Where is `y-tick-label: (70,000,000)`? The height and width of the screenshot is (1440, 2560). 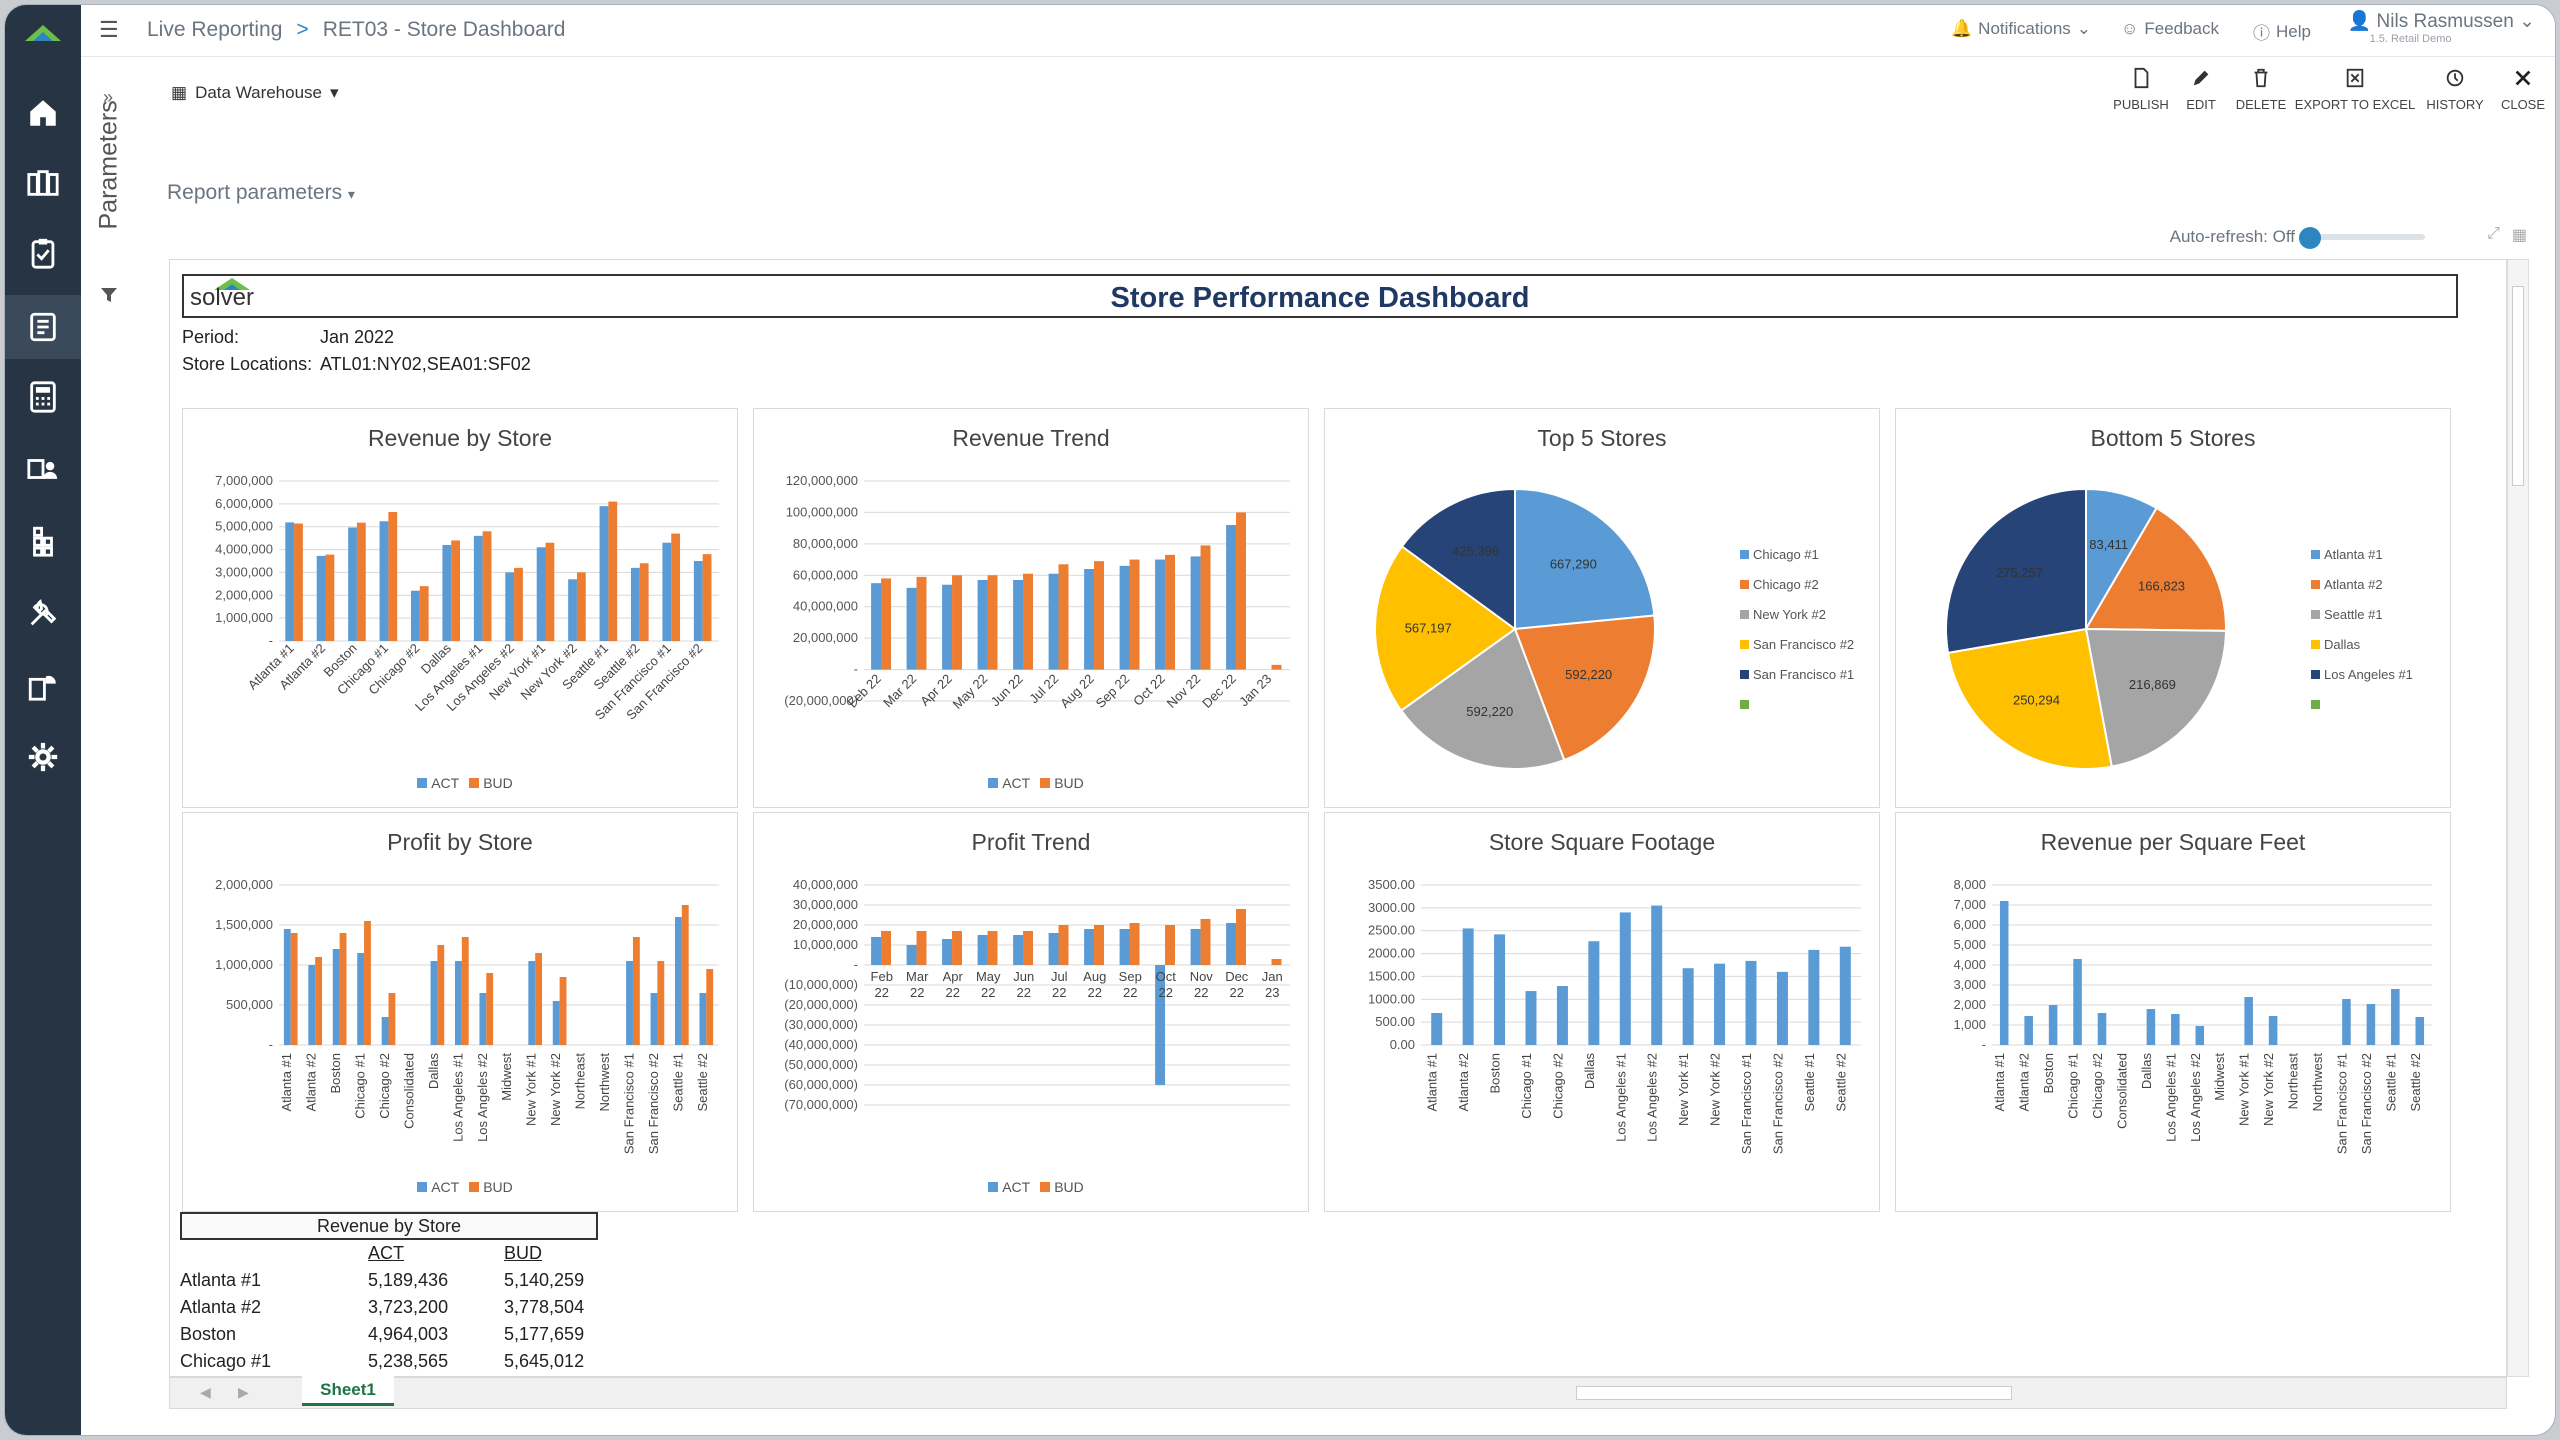
y-tick-label: (70,000,000) is located at coordinates (821, 1104).